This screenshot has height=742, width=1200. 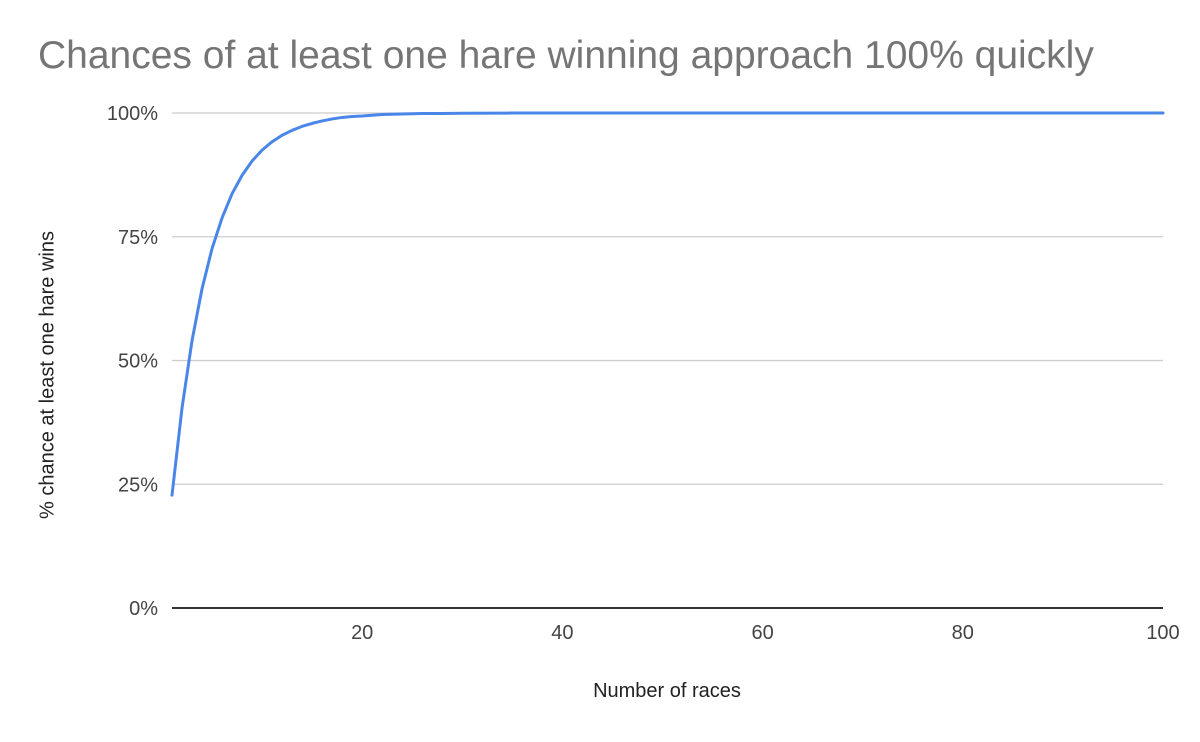 What do you see at coordinates (1162, 633) in the screenshot?
I see `x-tick-label: 100` at bounding box center [1162, 633].